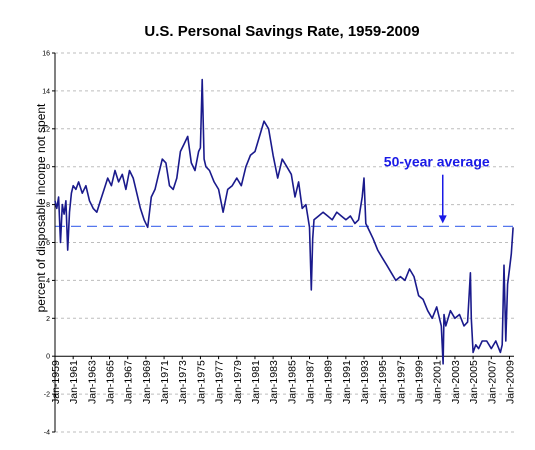 This screenshot has height=450, width=535. What do you see at coordinates (420, 382) in the screenshot?
I see `x-tick-label: Jan-1999` at bounding box center [420, 382].